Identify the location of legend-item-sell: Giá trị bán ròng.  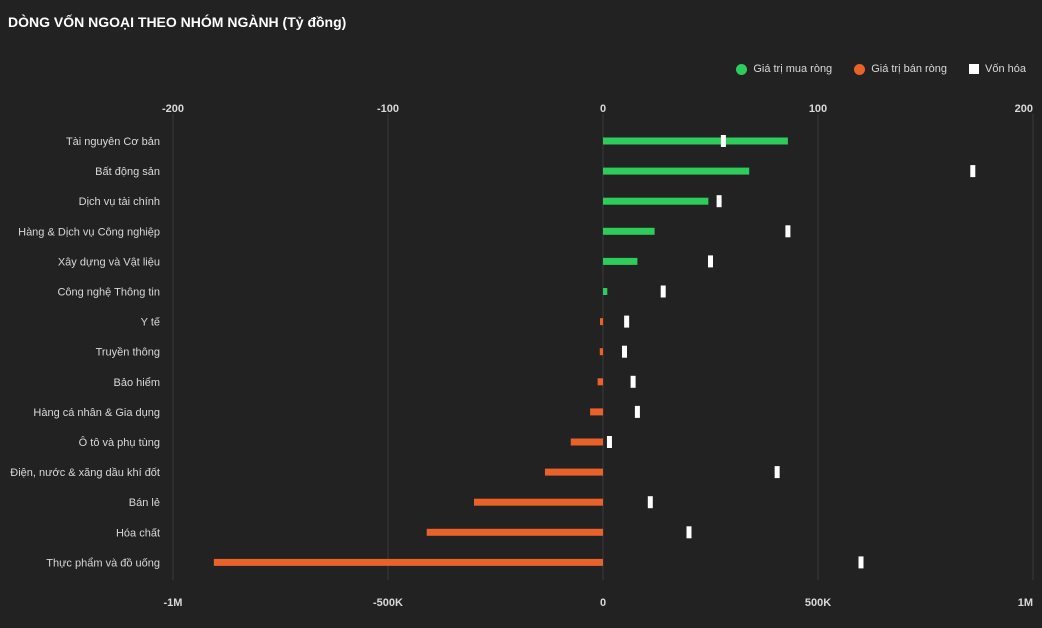
(900, 69).